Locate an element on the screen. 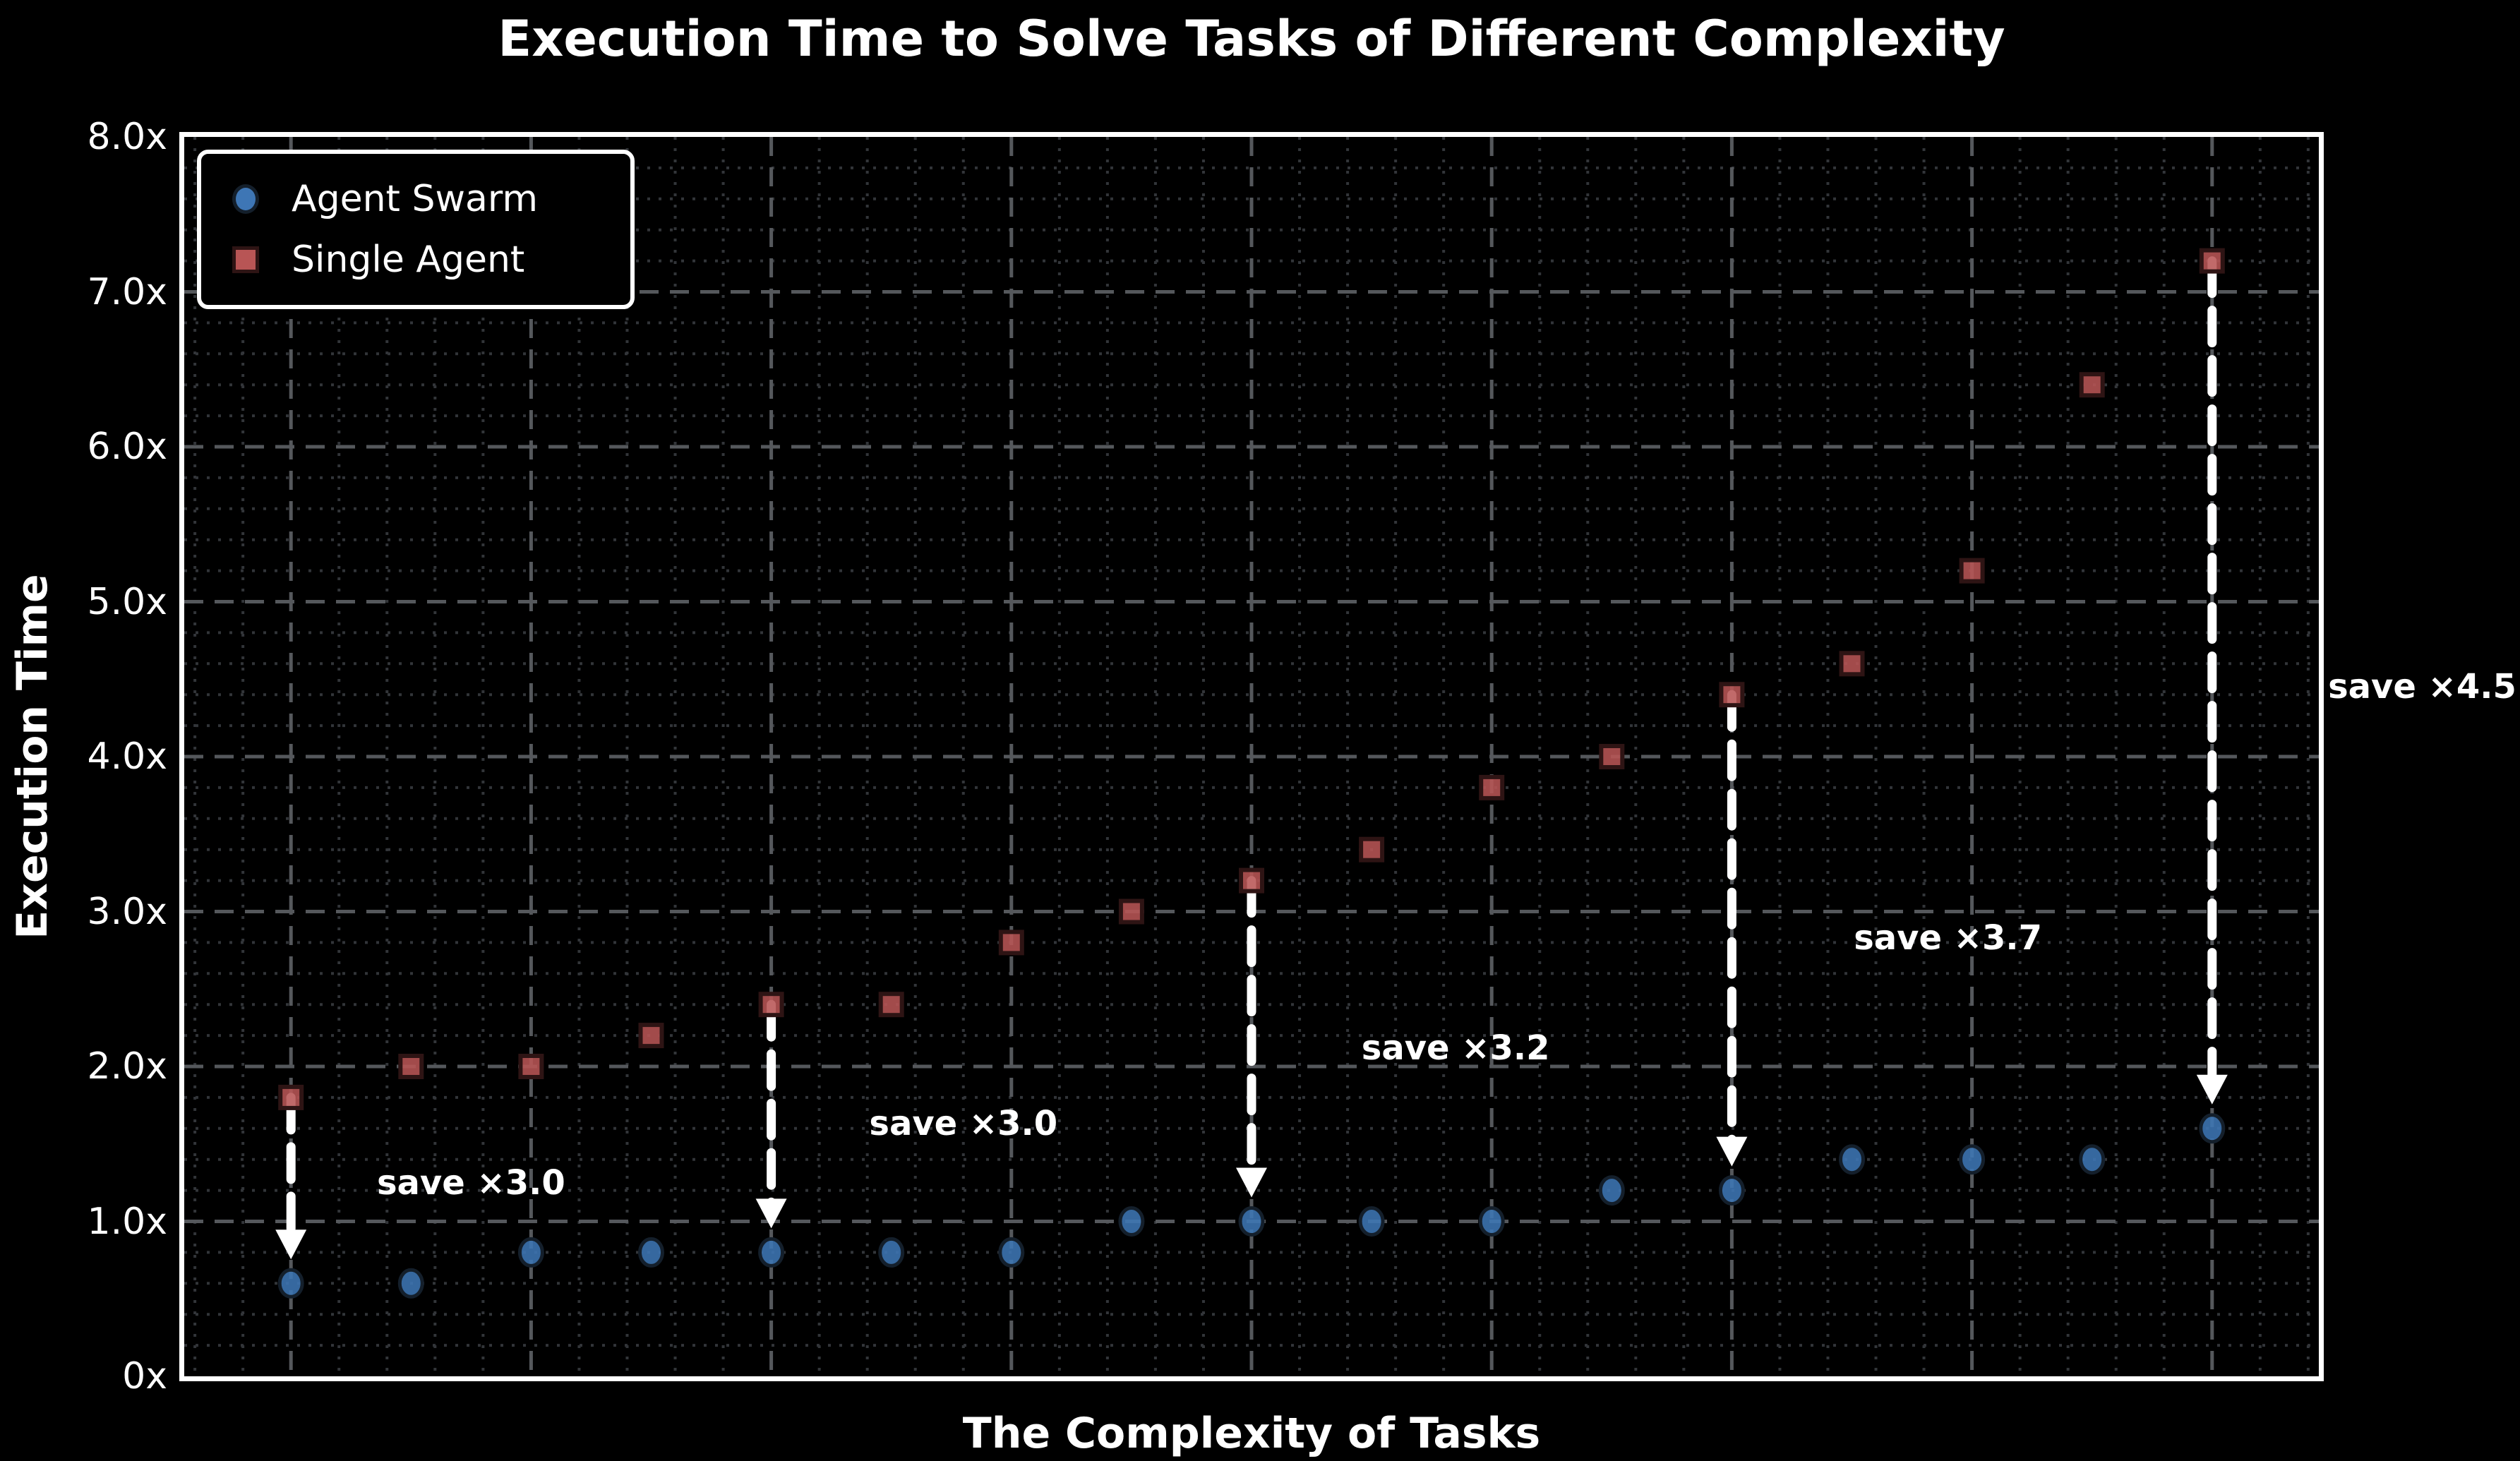  legend-item-single-agent: Single Agent is located at coordinates (431, 260).